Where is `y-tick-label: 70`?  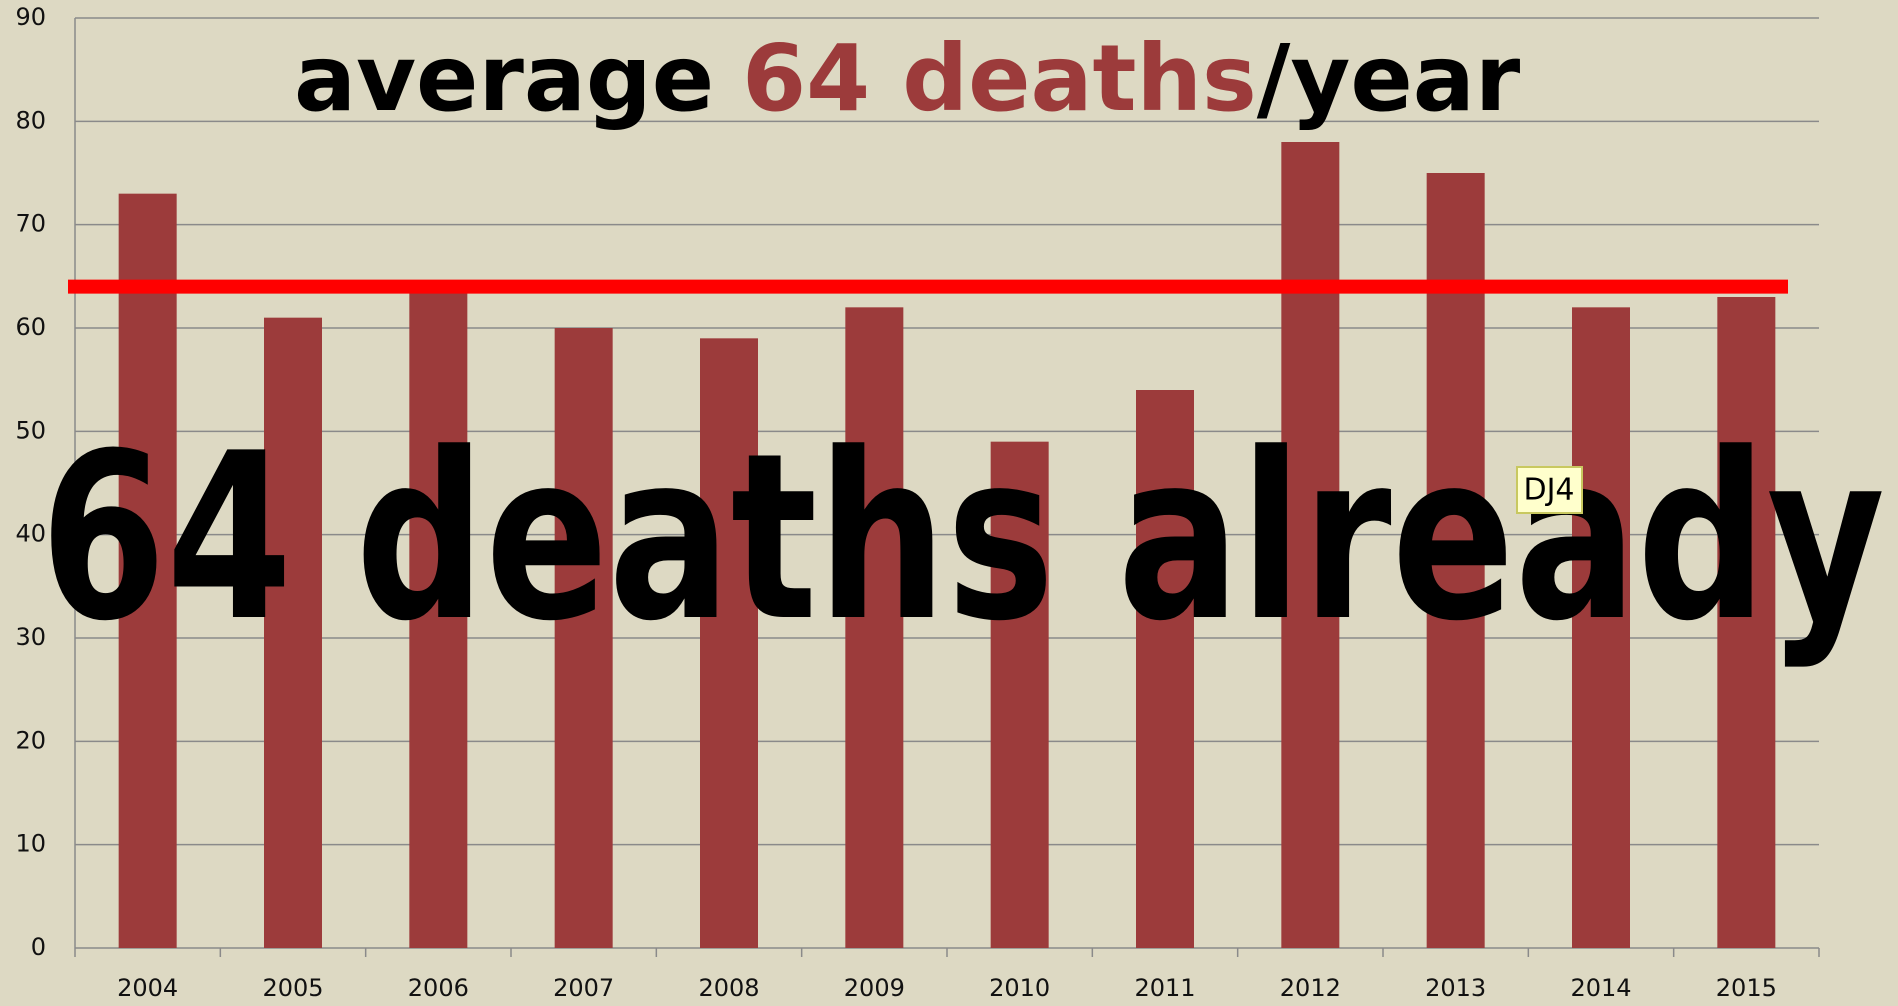
y-tick-label: 70 is located at coordinates (30, 224).